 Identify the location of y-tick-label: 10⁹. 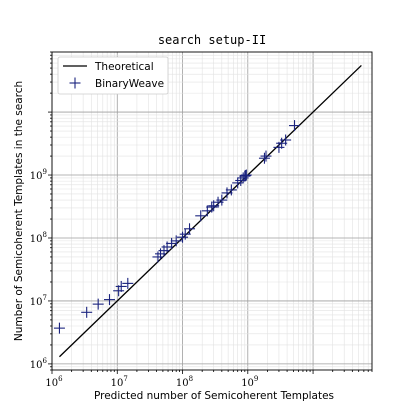
(38, 175).